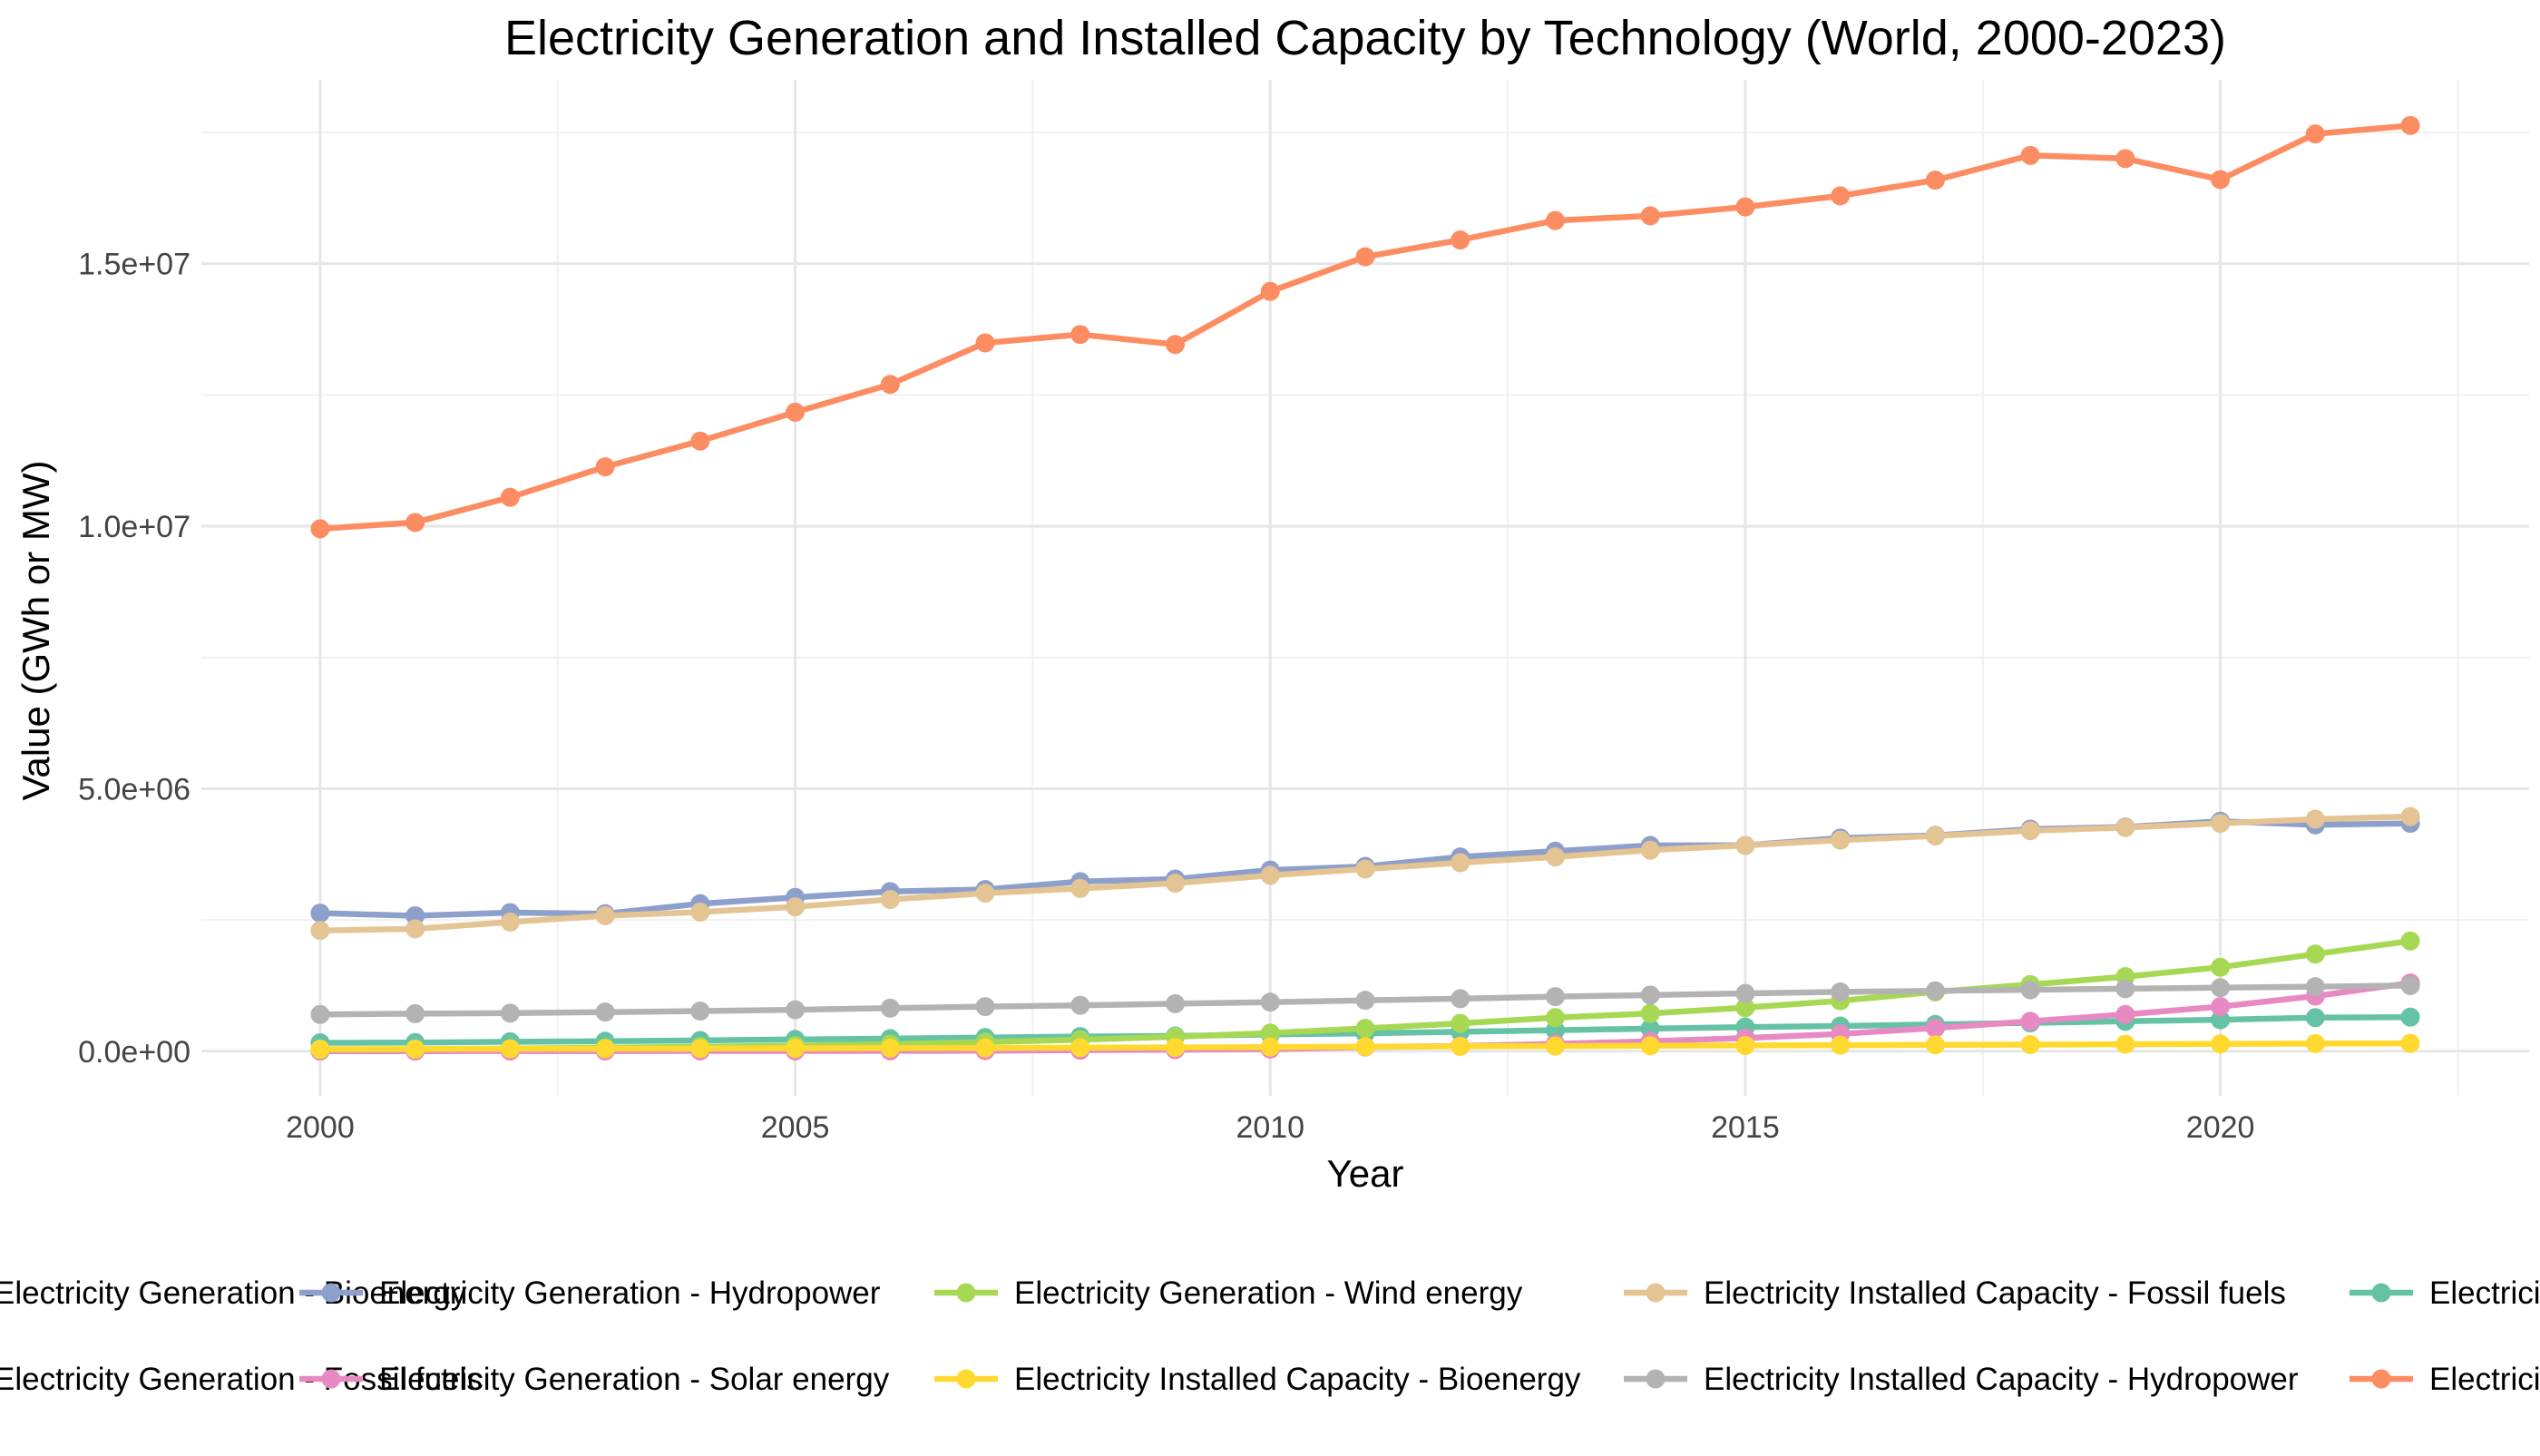 The width and height of the screenshot is (2540, 1456). I want to click on legend-label: Electricity Generation - Solar energy, so click(634, 1379).